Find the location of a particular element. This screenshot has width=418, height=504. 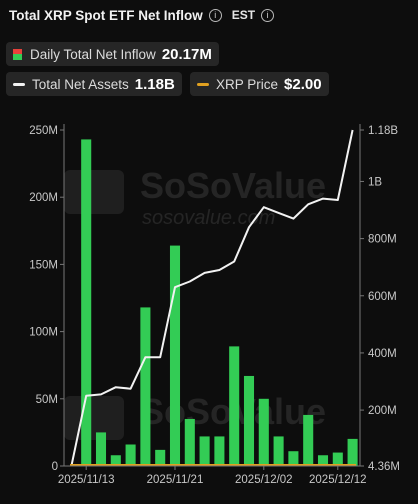

info-icon: i is located at coordinates (215, 15).